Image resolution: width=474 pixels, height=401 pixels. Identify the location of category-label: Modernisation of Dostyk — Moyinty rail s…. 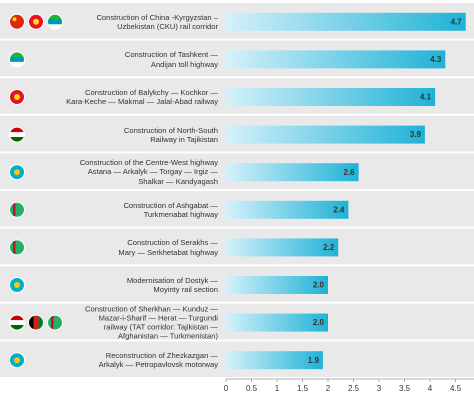
(172, 284).